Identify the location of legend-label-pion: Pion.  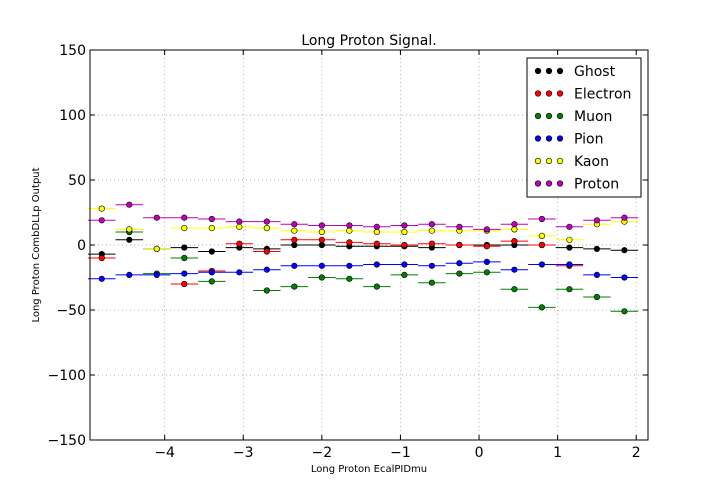
(588, 140).